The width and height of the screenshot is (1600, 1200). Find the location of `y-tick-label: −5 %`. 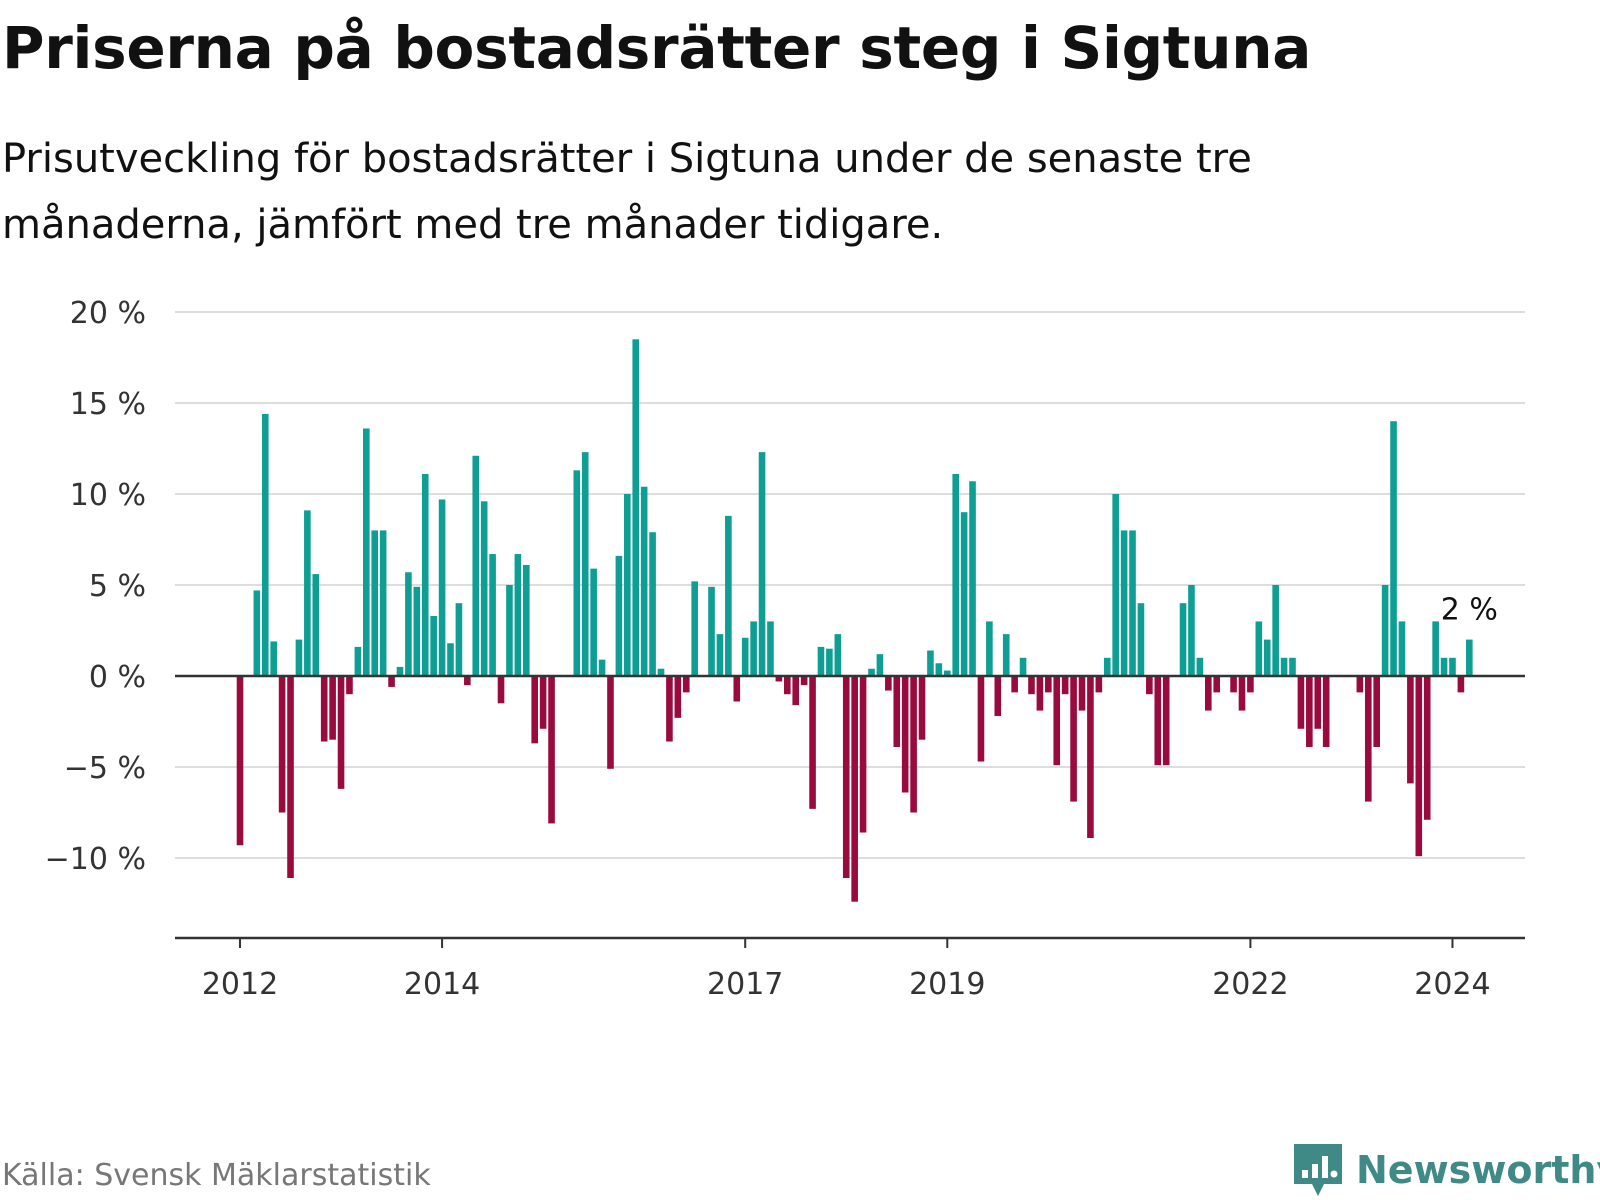

y-tick-label: −5 % is located at coordinates (105, 768).